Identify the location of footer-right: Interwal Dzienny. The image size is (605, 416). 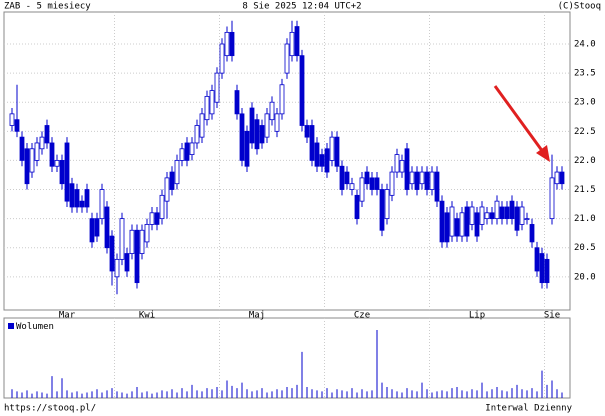
(528, 409).